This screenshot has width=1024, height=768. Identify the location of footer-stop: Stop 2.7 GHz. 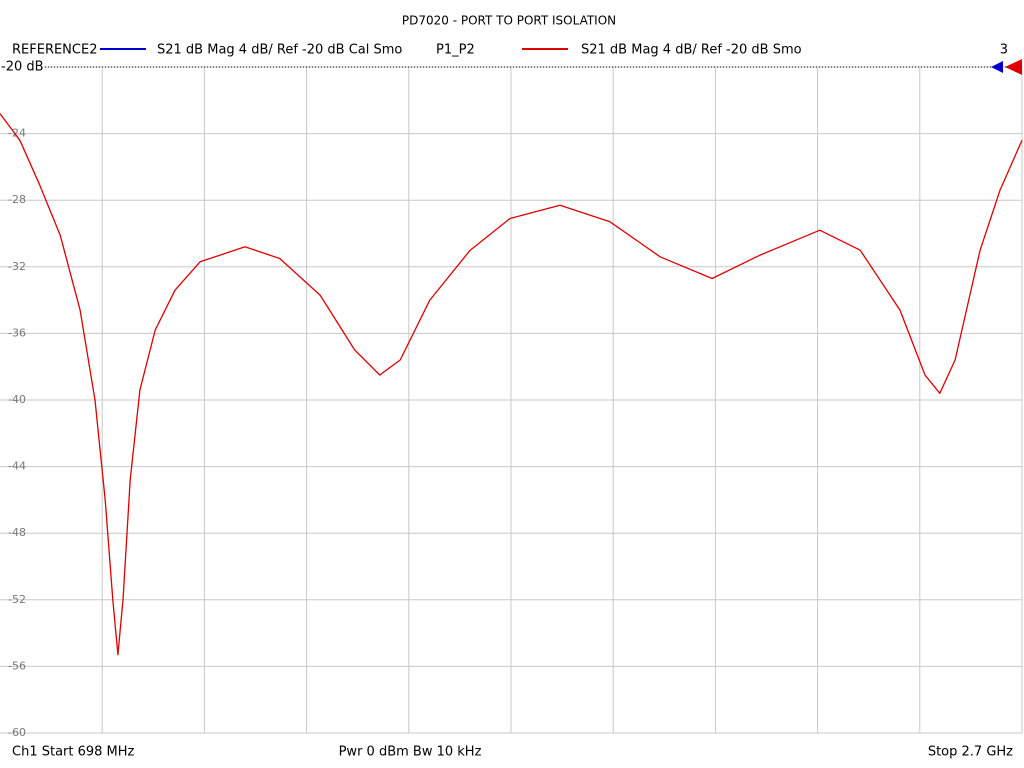
(970, 752).